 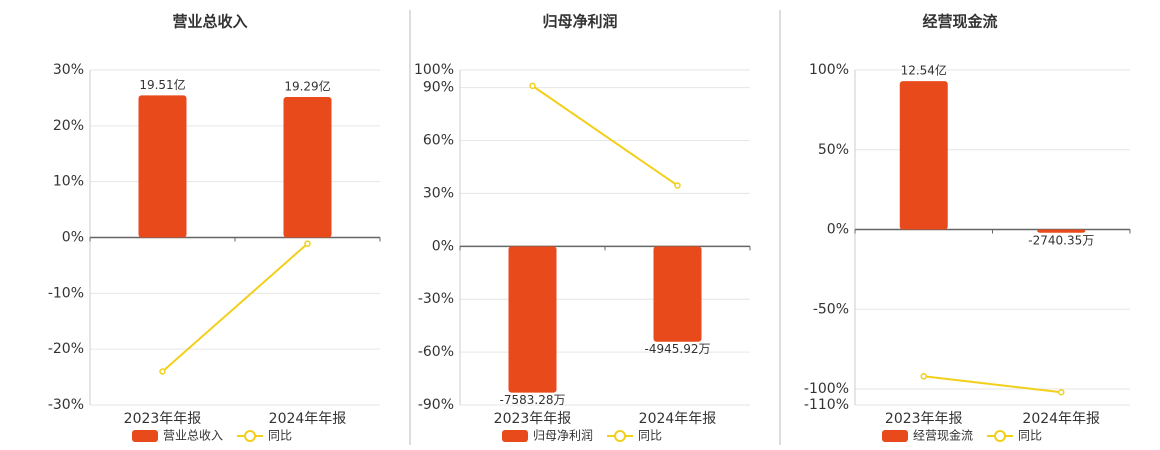 I want to click on y-tick-label: 50%, so click(x=833, y=150).